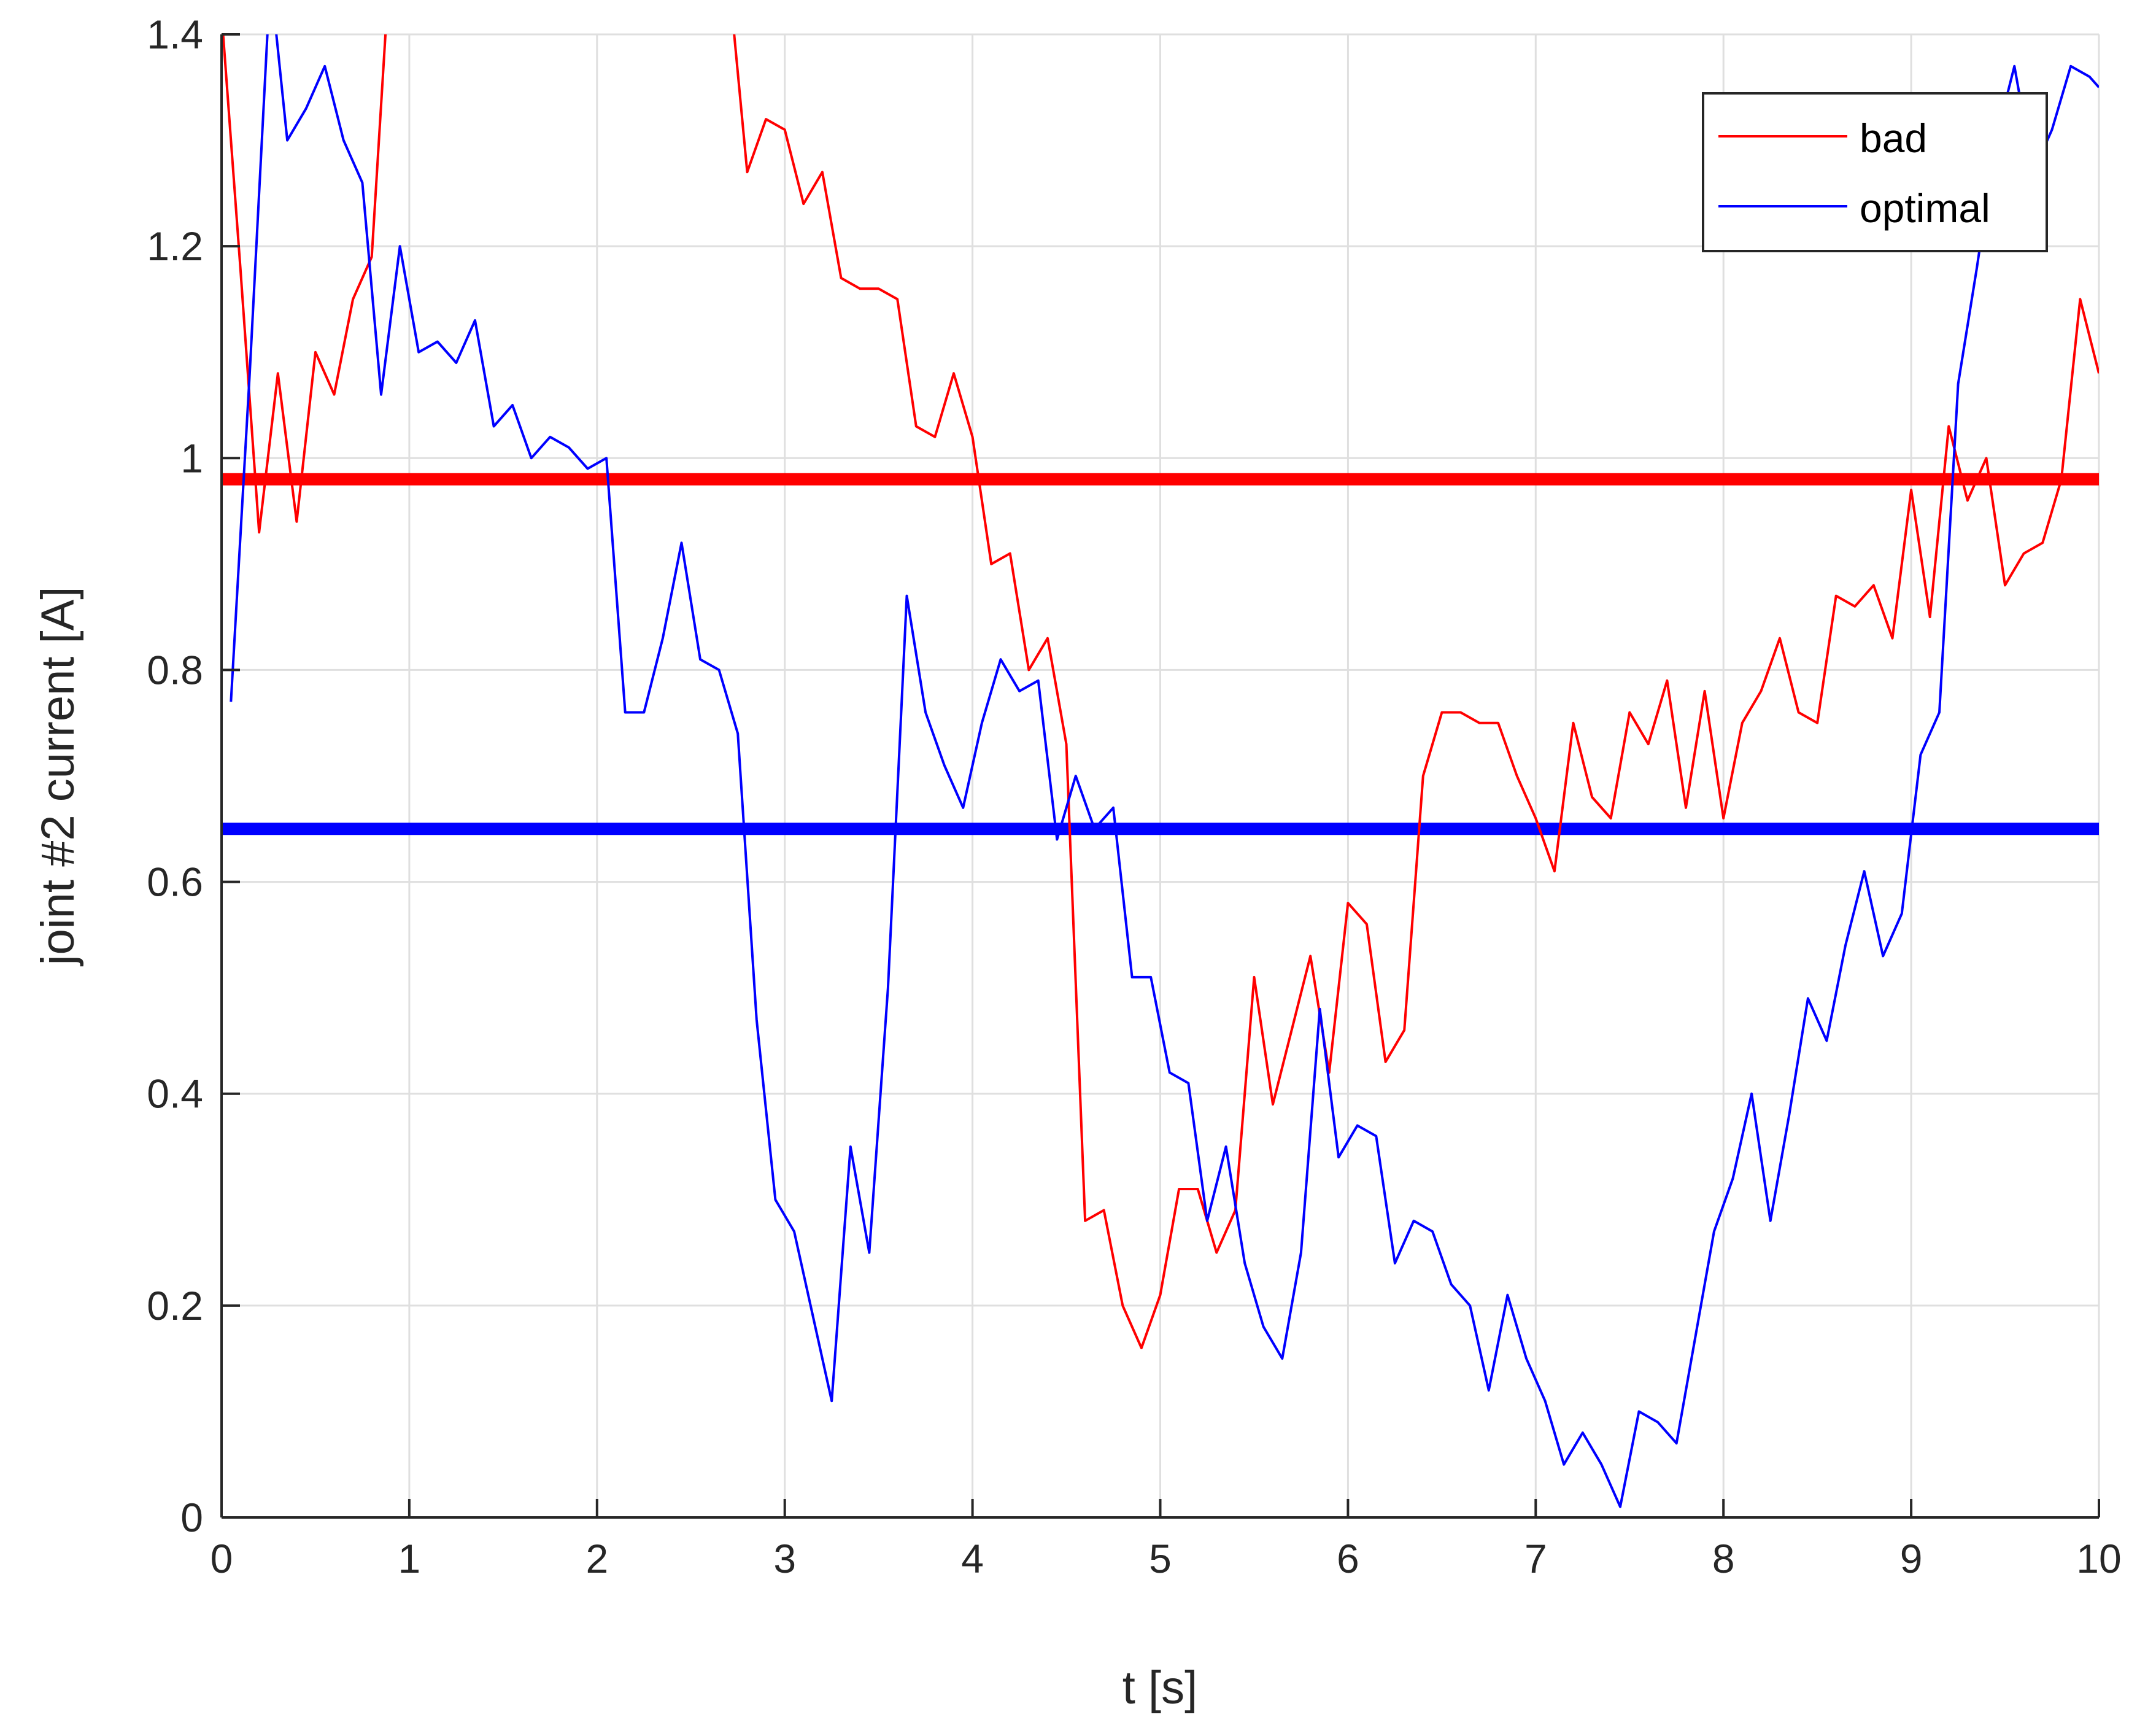  I want to click on y-tick-label-4: 0.8, so click(175, 669).